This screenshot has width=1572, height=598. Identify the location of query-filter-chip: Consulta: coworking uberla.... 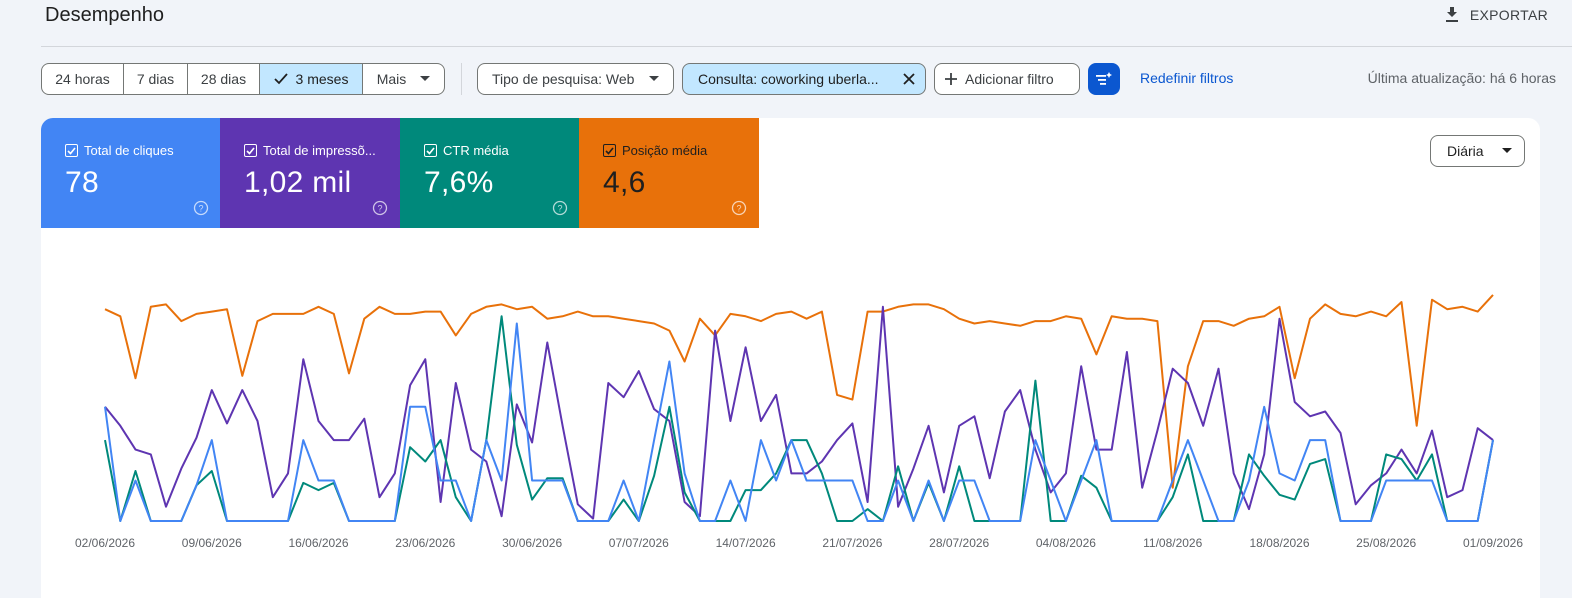
(804, 79).